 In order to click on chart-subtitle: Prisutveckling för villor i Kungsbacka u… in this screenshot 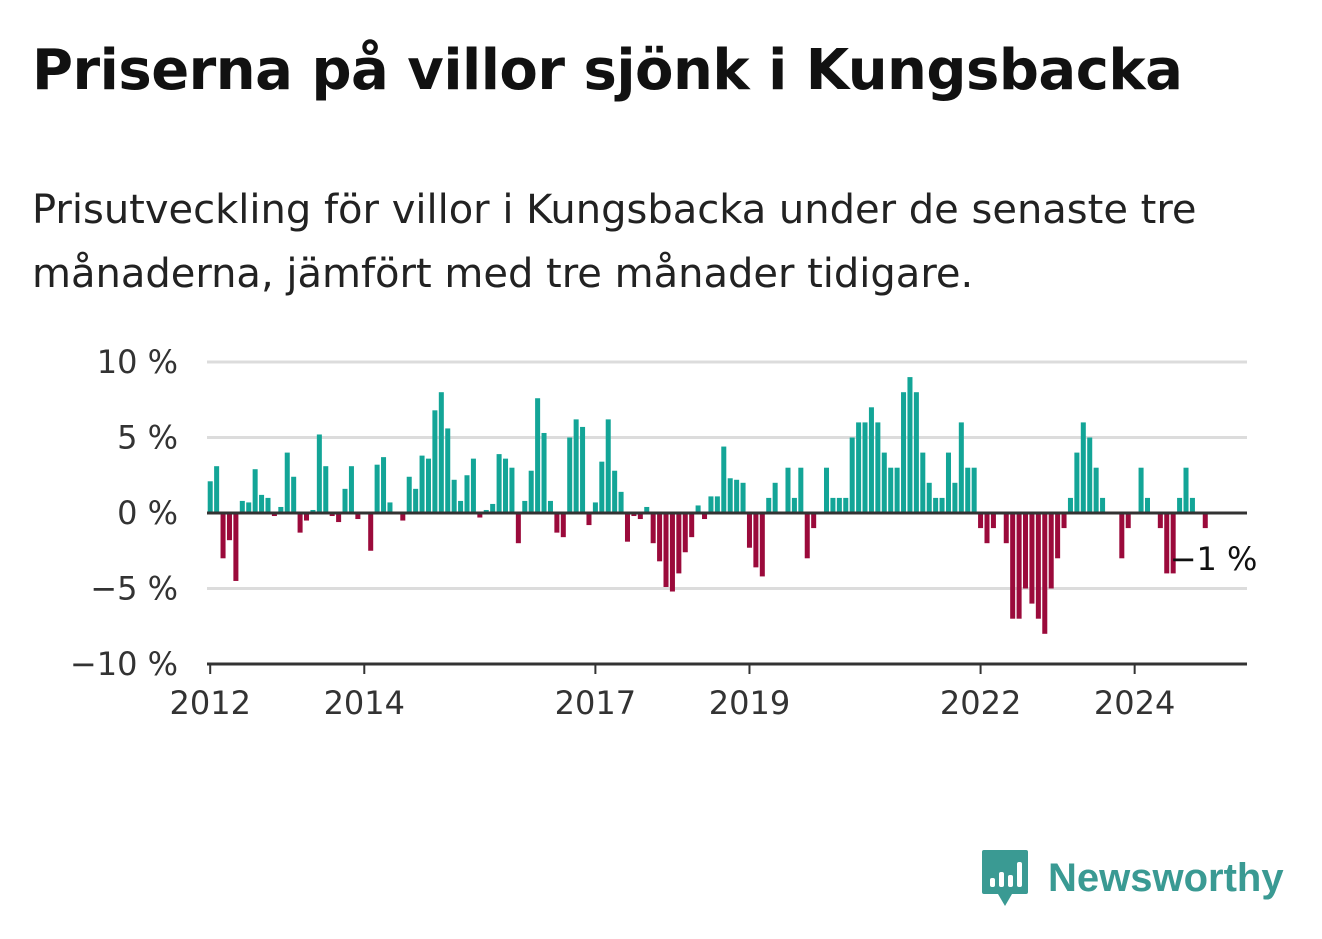, I will do `click(614, 242)`.